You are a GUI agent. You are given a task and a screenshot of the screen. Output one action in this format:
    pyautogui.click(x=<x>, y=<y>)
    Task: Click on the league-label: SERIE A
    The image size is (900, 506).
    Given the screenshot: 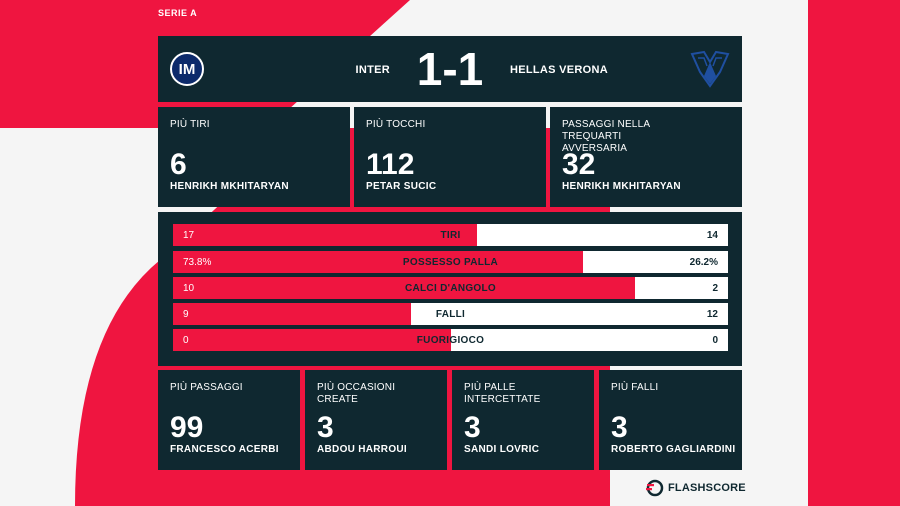 What is the action you would take?
    pyautogui.click(x=178, y=13)
    